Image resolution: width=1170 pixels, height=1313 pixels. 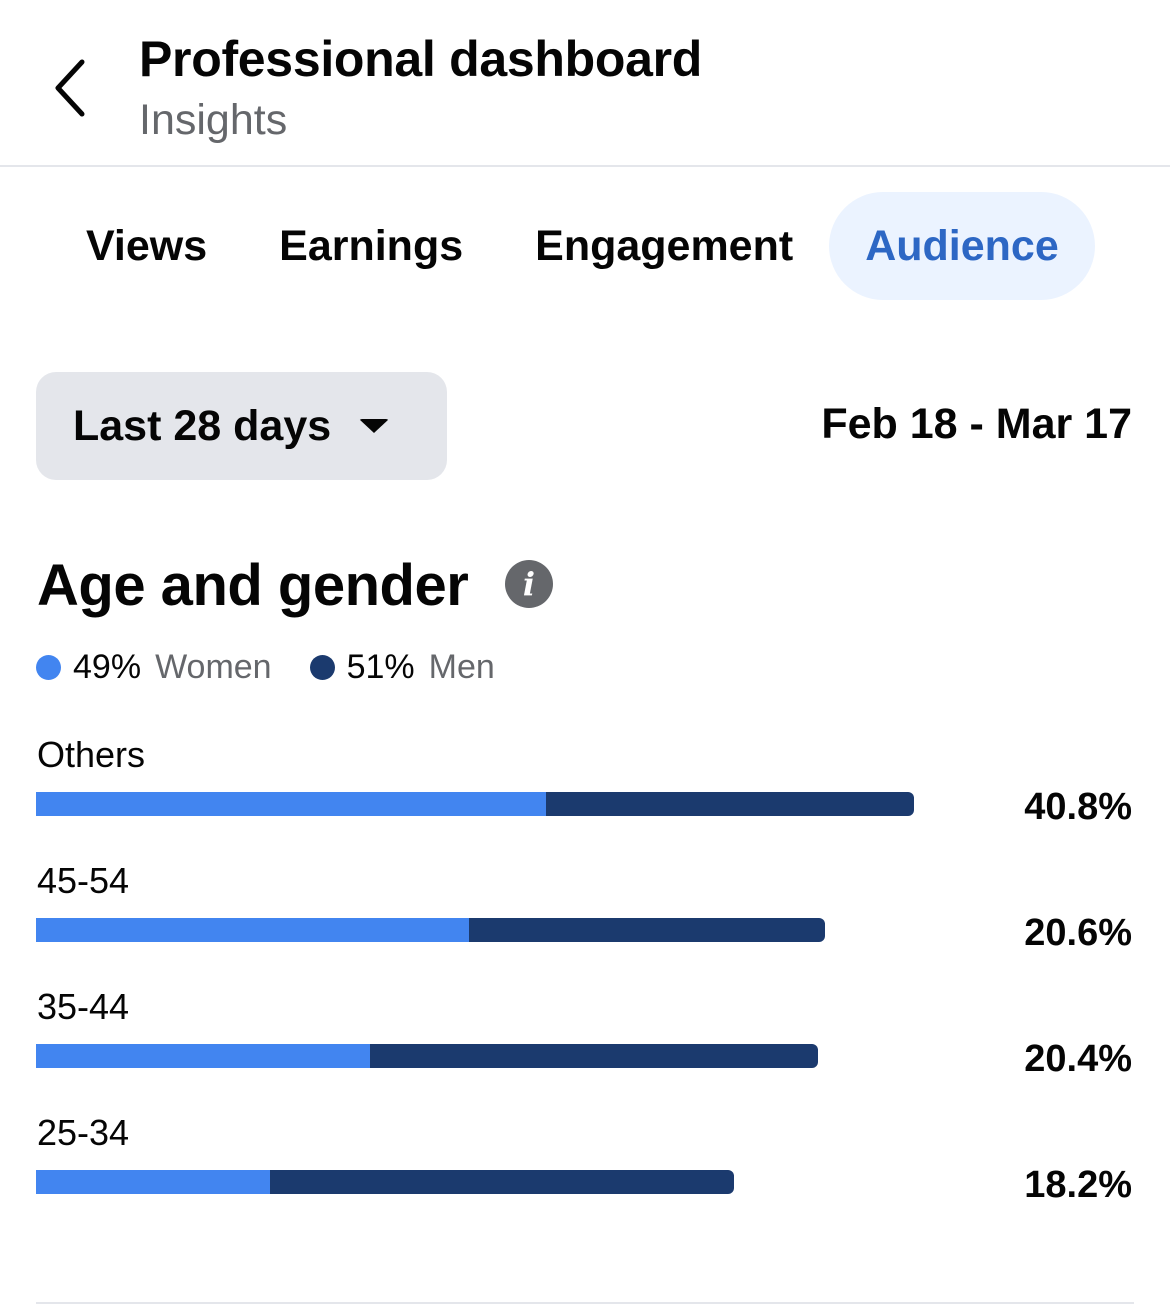 What do you see at coordinates (213, 667) in the screenshot?
I see `legend-women-label: Women` at bounding box center [213, 667].